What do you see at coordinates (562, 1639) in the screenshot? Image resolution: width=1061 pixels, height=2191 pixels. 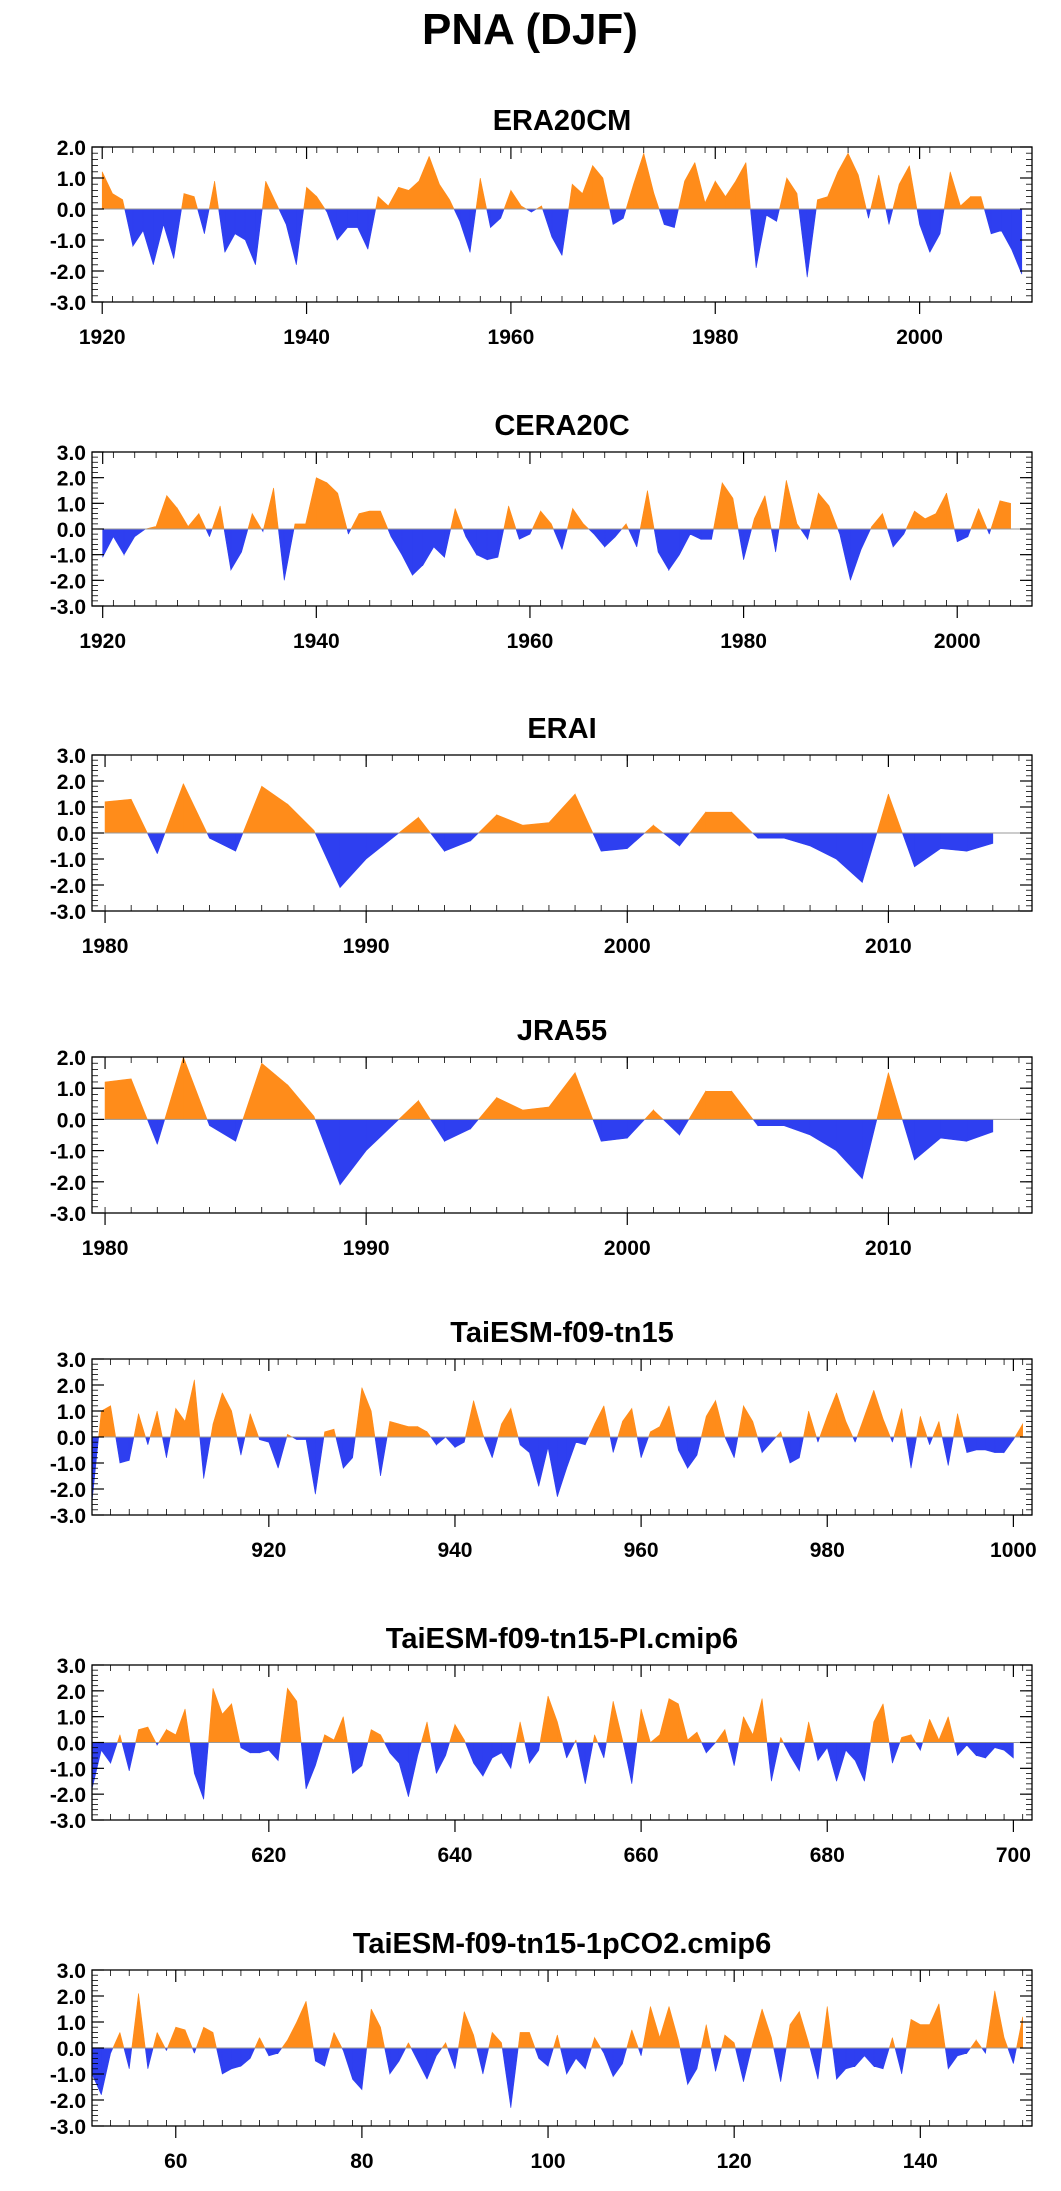 I see `panel-title: TaiESM-f09-tn15-PI.cmip6` at bounding box center [562, 1639].